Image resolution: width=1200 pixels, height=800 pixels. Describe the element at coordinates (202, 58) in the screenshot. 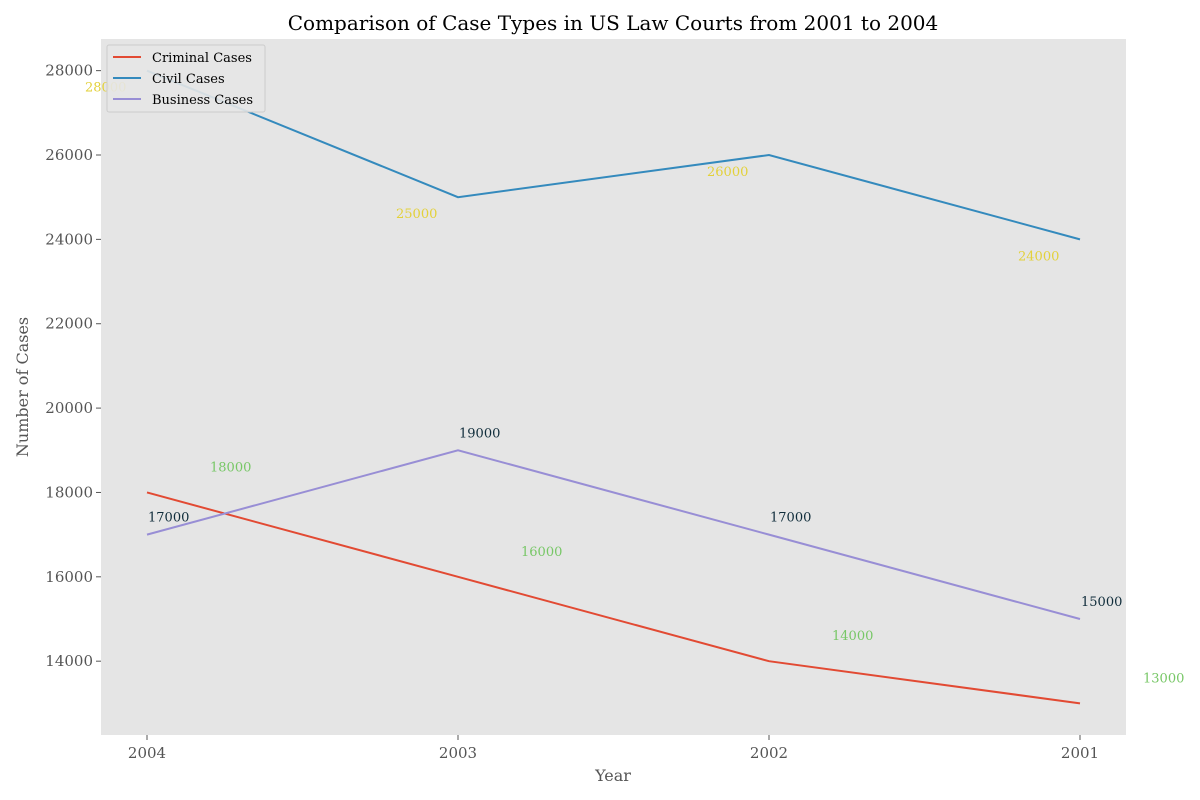

I see `legend-entry: Criminal Cases` at that location.